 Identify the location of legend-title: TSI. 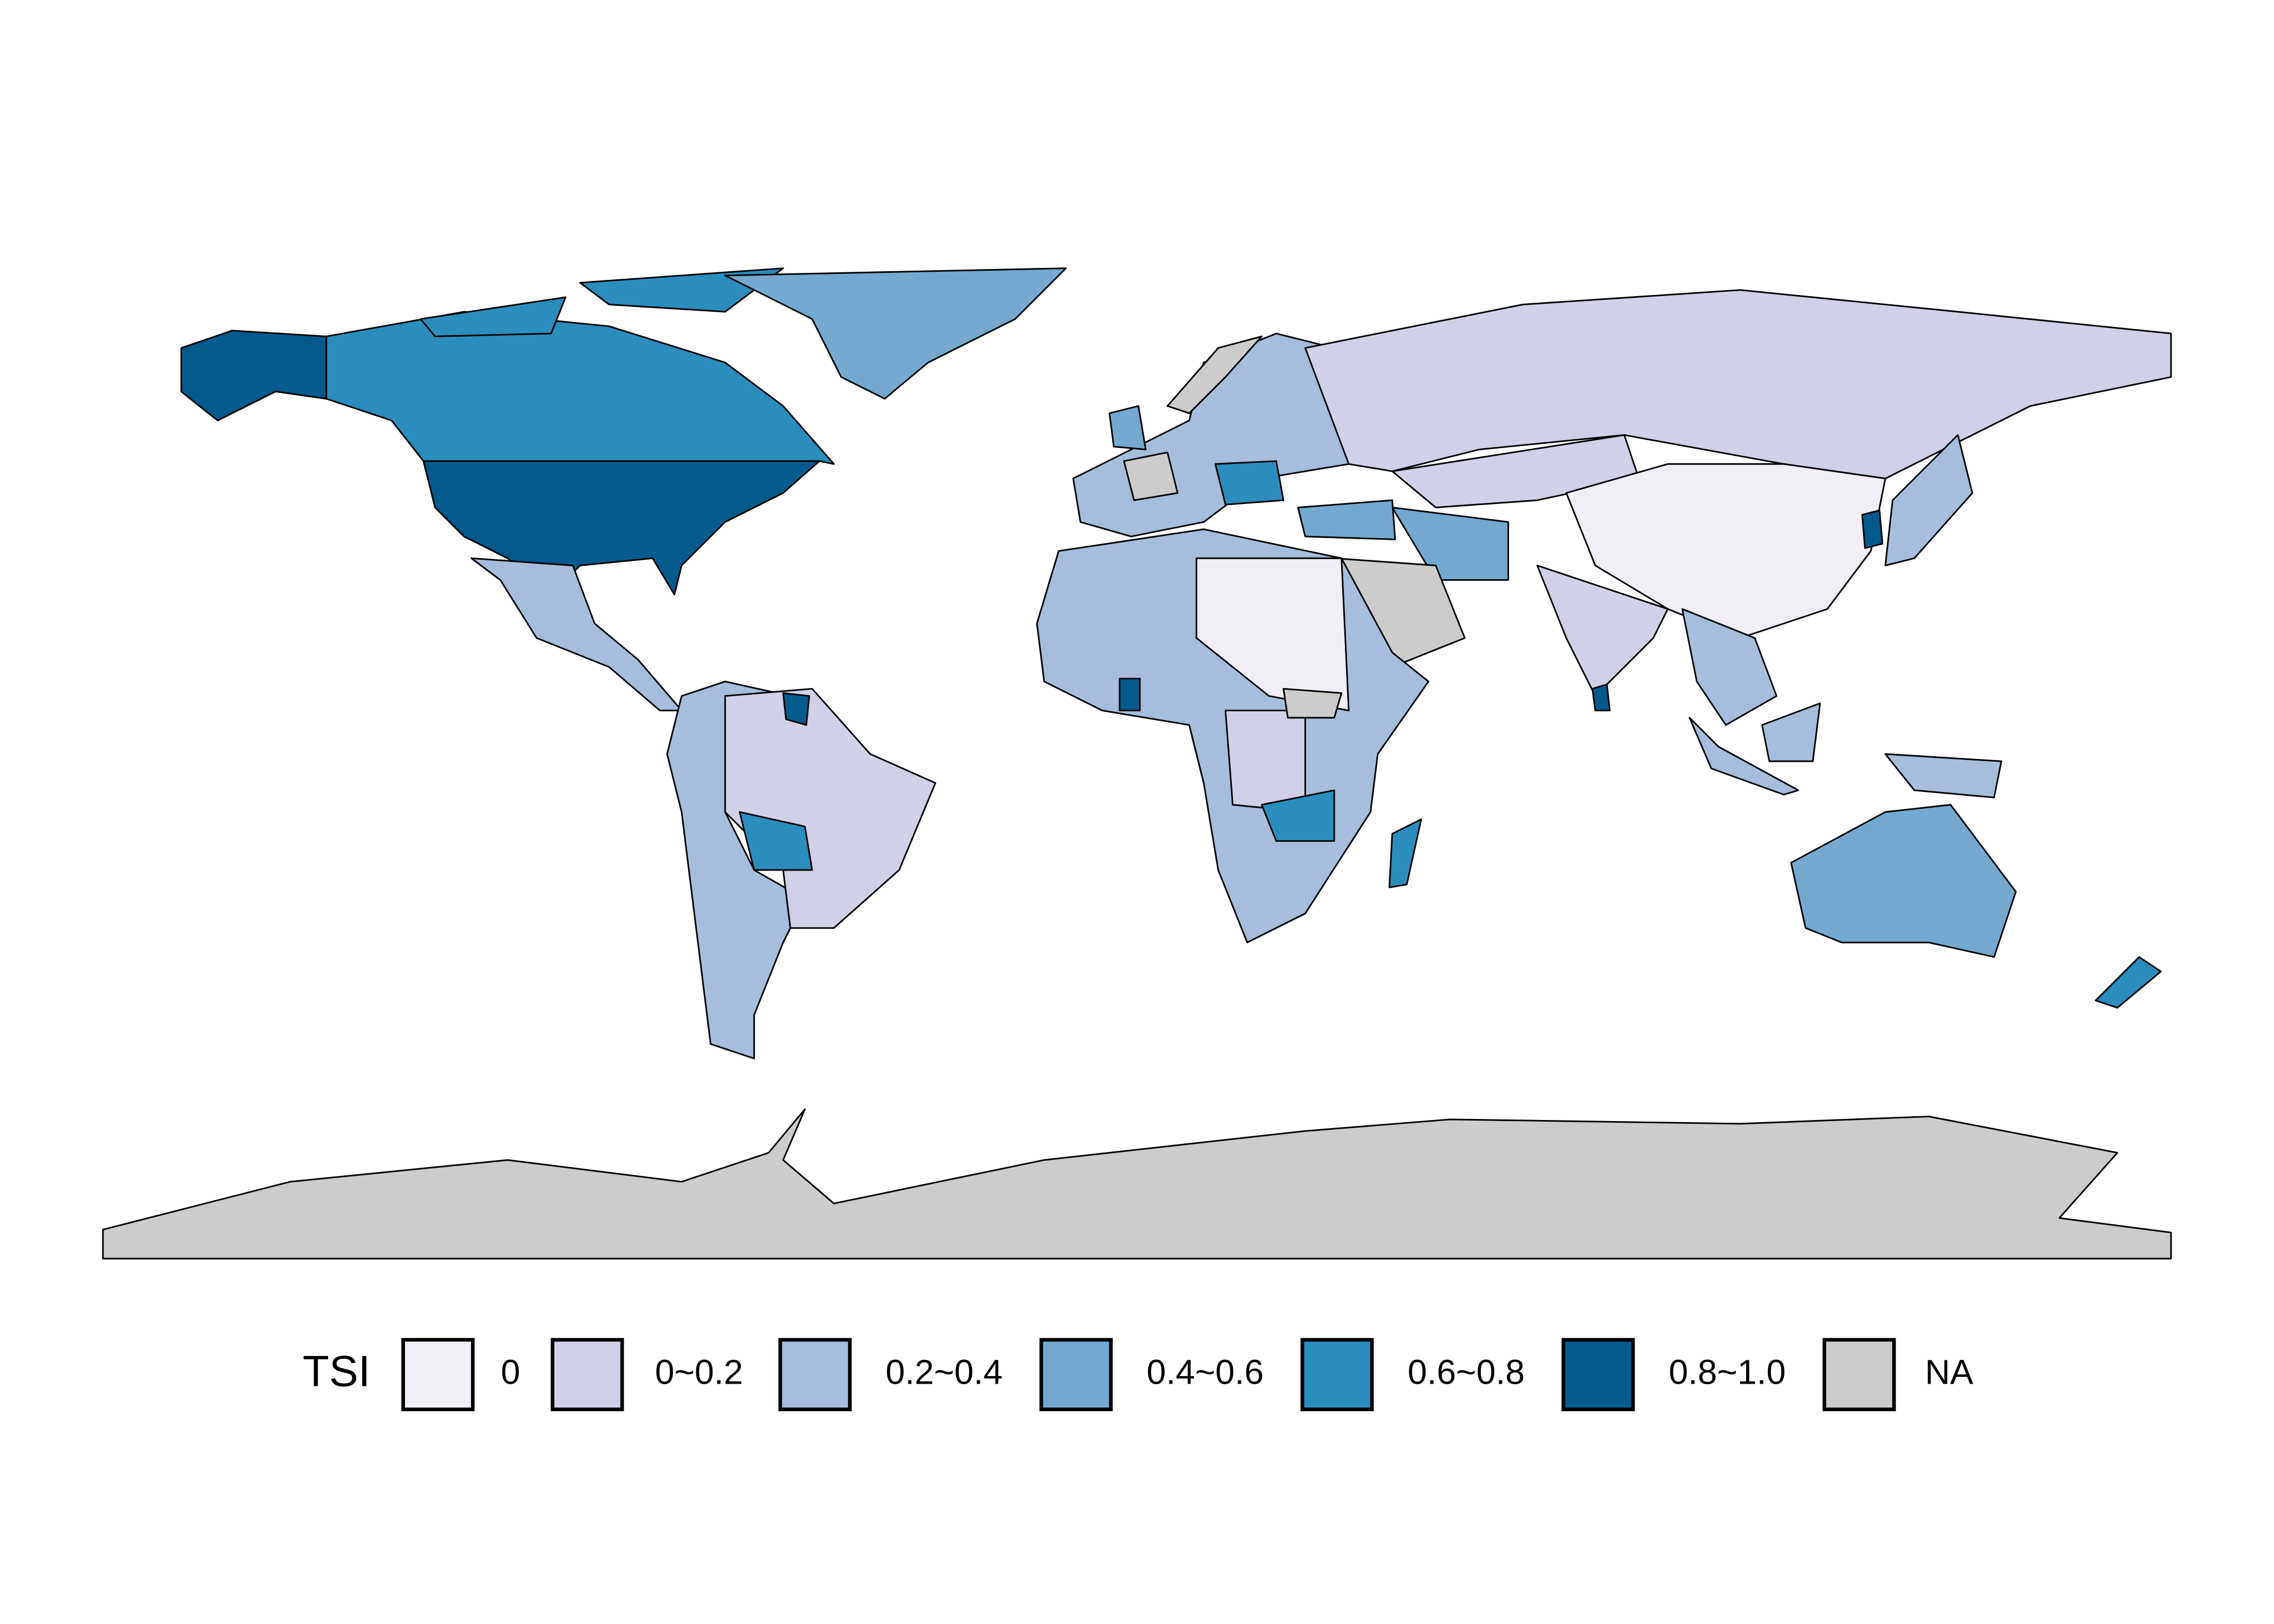
(337, 1371).